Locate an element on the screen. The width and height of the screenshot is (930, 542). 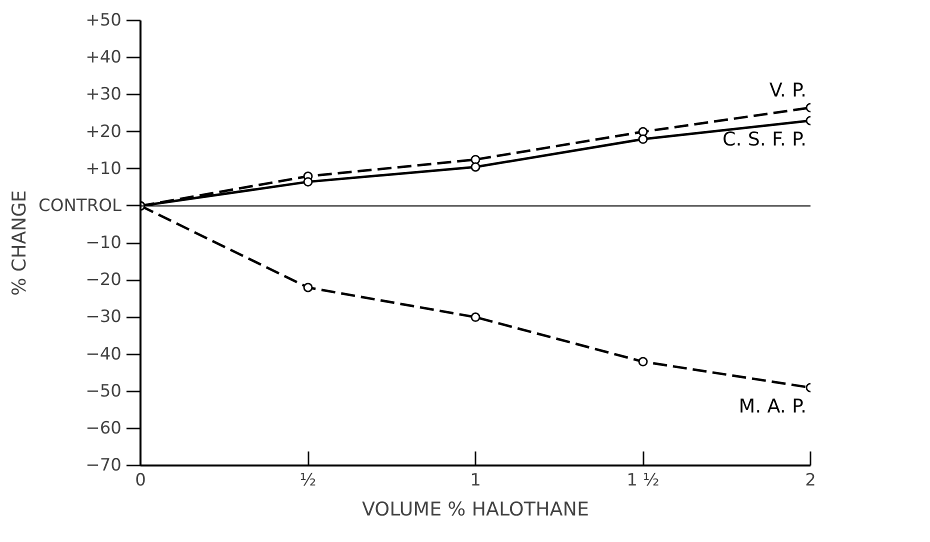
y-tick-label: +30 is located at coordinates (104, 94).